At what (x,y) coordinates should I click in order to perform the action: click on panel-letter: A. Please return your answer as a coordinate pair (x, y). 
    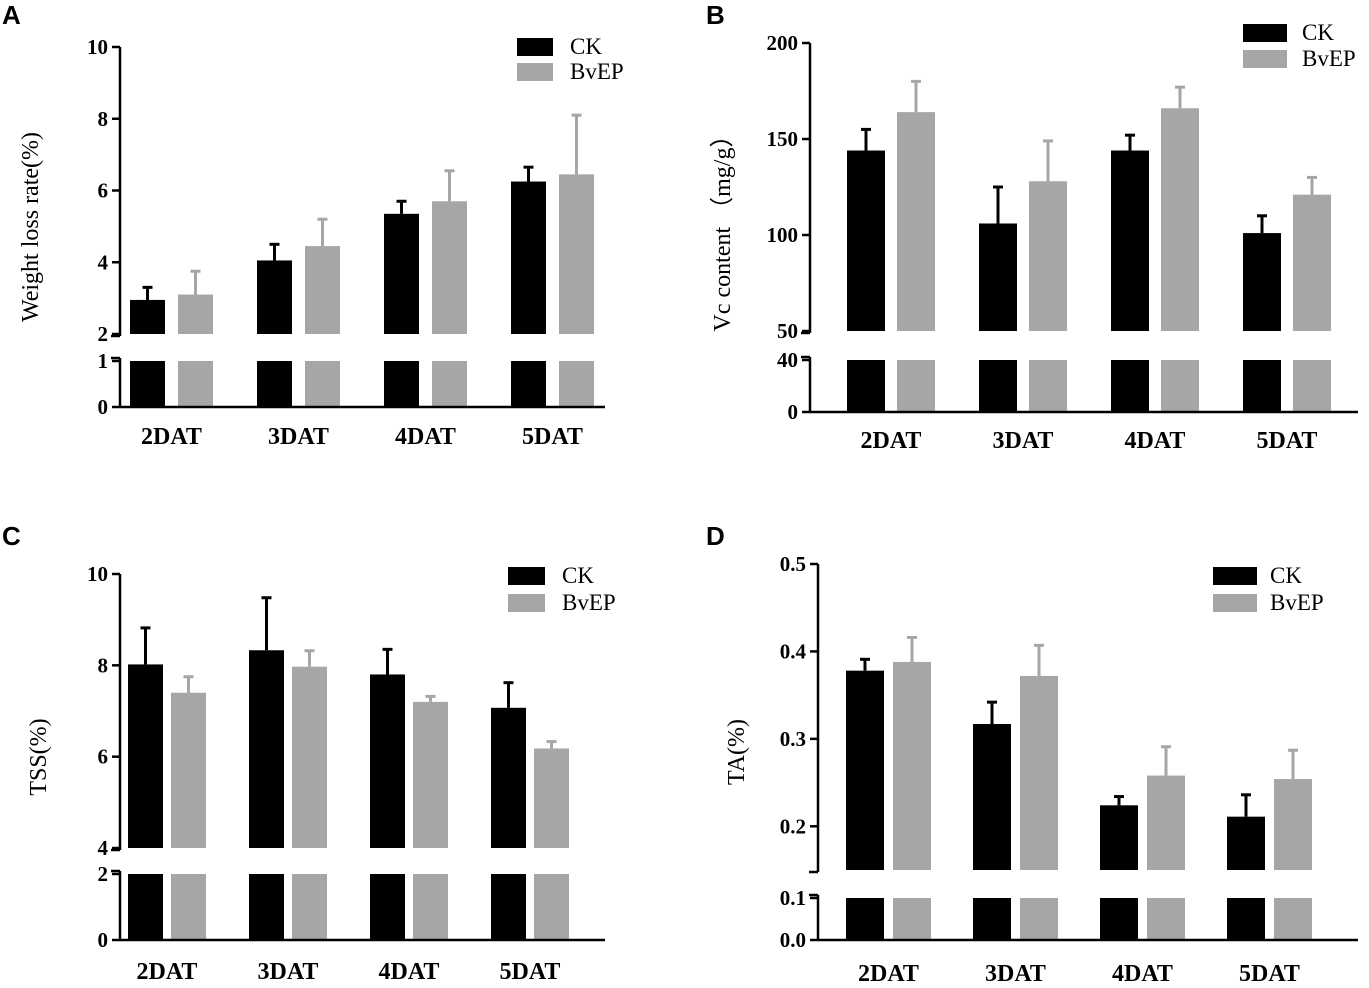
    Looking at the image, I should click on (11, 15).